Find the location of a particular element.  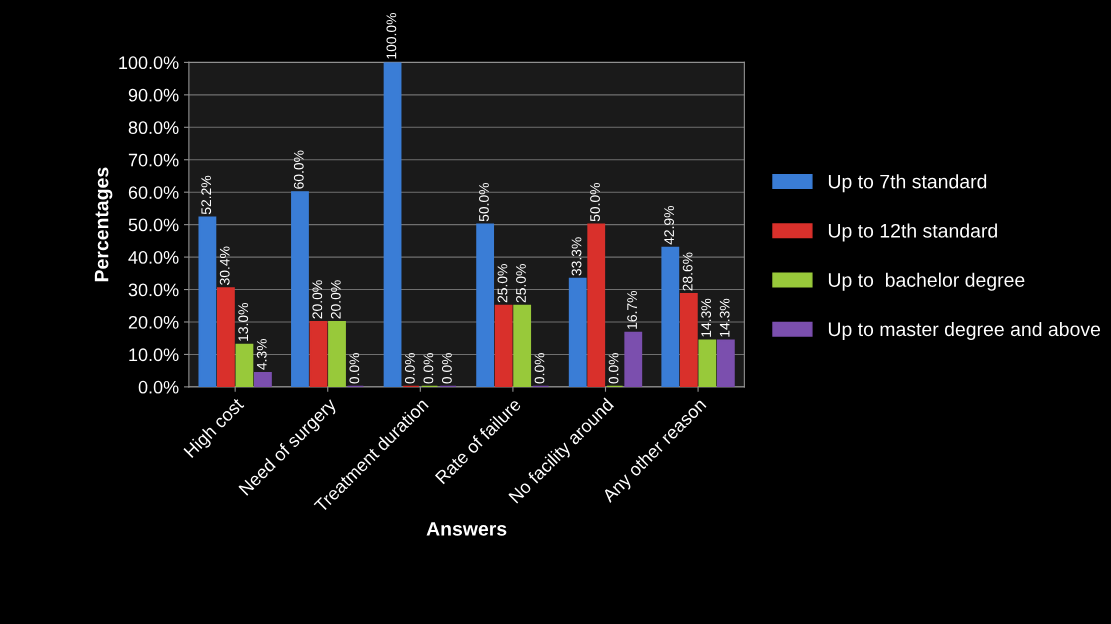

data-label: 4.3% is located at coordinates (261, 354).